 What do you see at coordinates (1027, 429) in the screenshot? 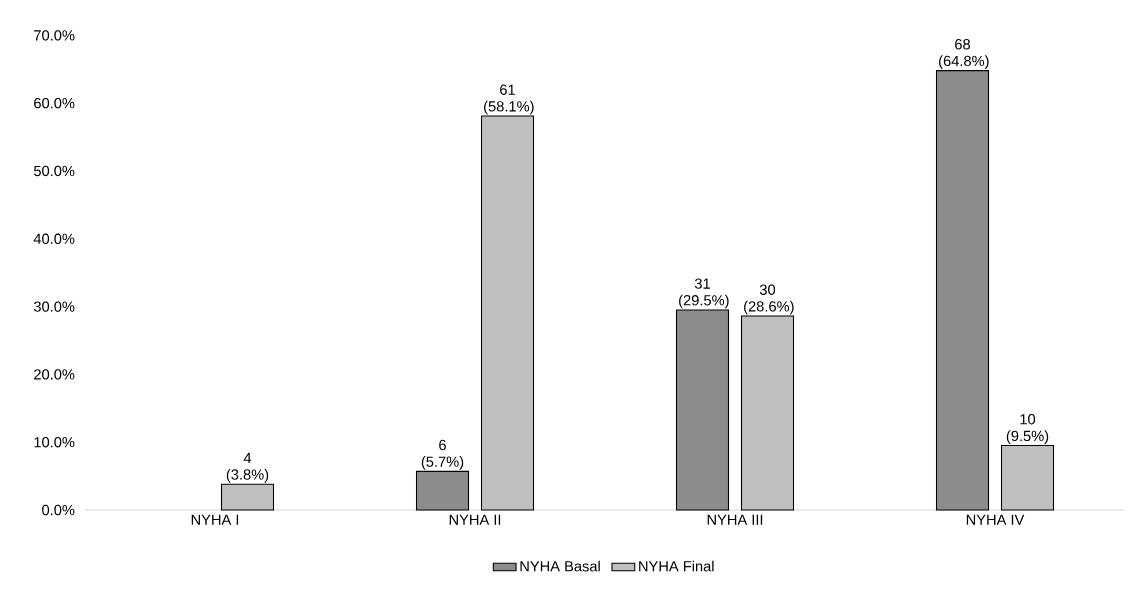
I see `data-label: 10 (9.5%)` at bounding box center [1027, 429].